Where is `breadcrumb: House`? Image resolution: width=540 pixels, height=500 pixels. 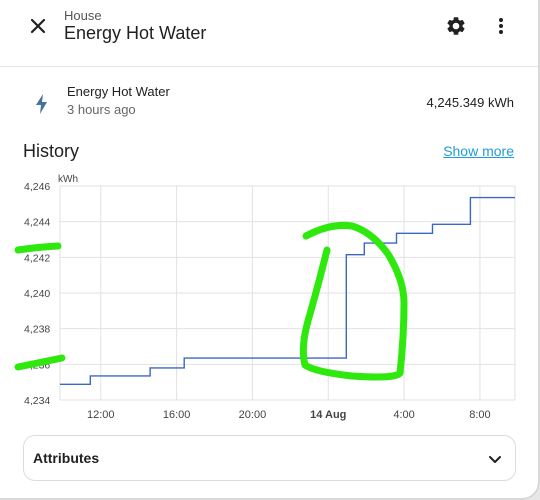 breadcrumb: House is located at coordinates (83, 15).